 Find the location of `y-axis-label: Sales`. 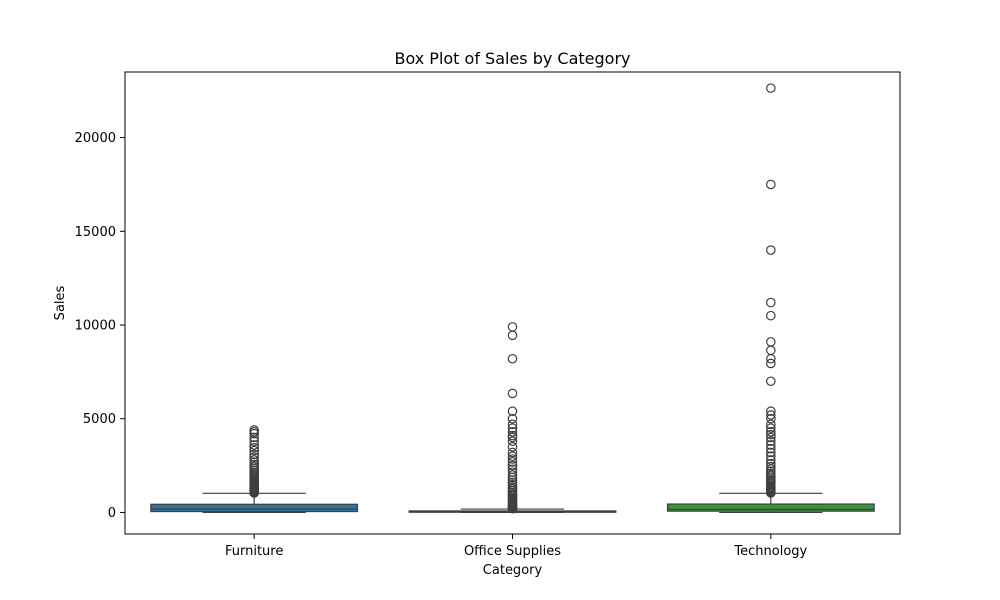

y-axis-label: Sales is located at coordinates (60, 302).